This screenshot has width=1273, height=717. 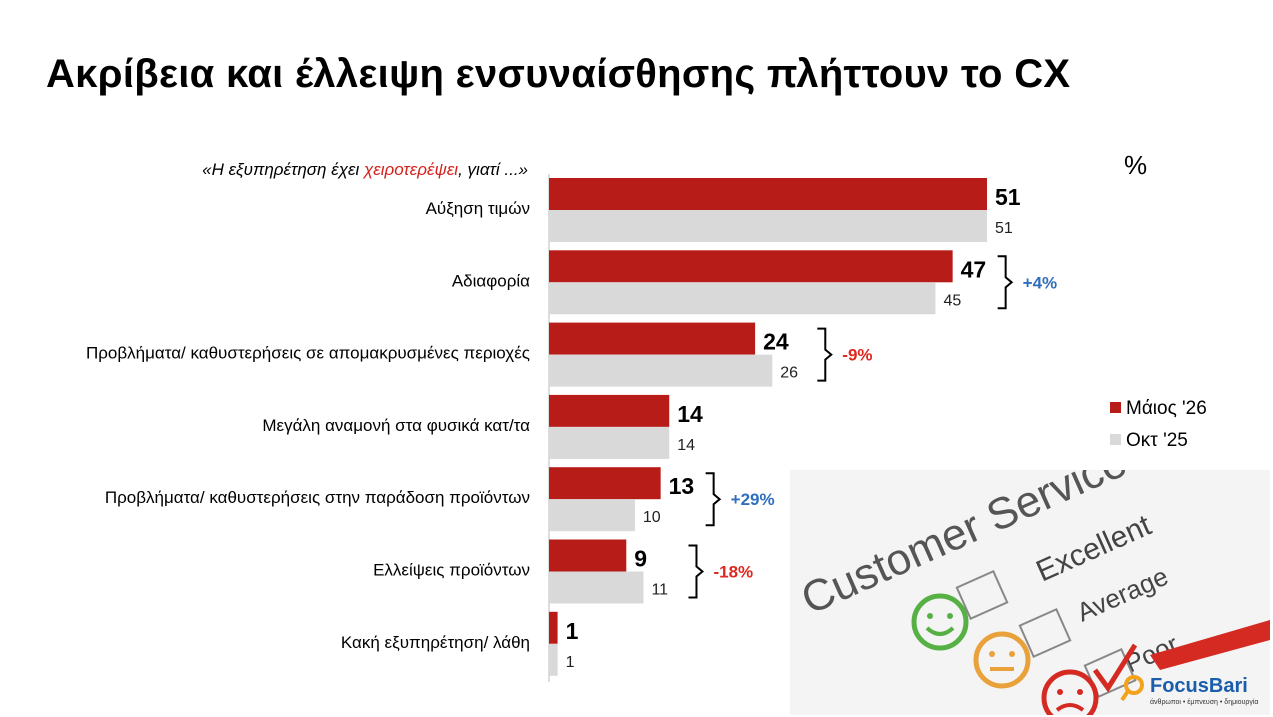 I want to click on data-label-oct: 11, so click(x=659, y=590).